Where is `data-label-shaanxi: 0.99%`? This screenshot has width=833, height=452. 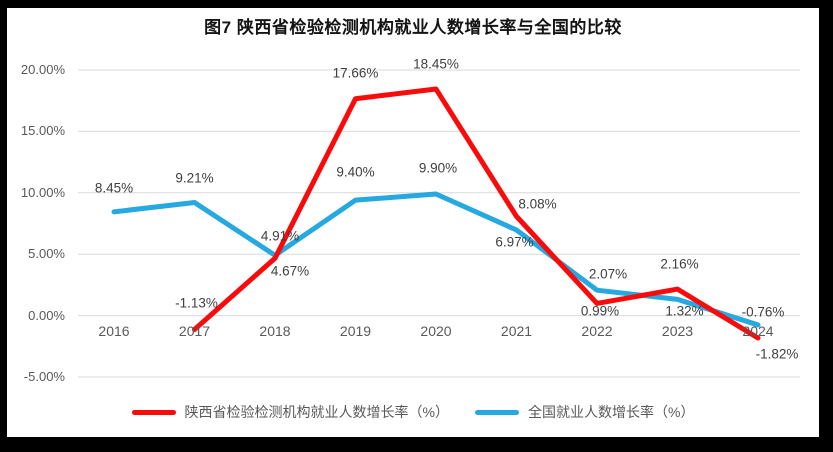 data-label-shaanxi: 0.99% is located at coordinates (600, 311).